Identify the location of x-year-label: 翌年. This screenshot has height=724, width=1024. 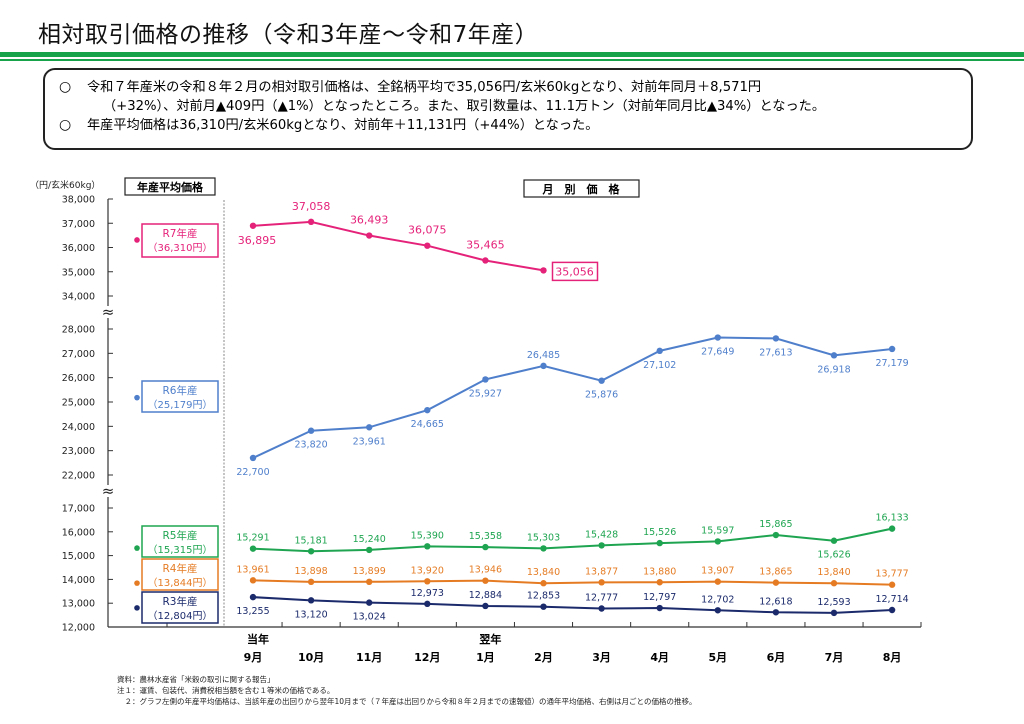
(490, 639).